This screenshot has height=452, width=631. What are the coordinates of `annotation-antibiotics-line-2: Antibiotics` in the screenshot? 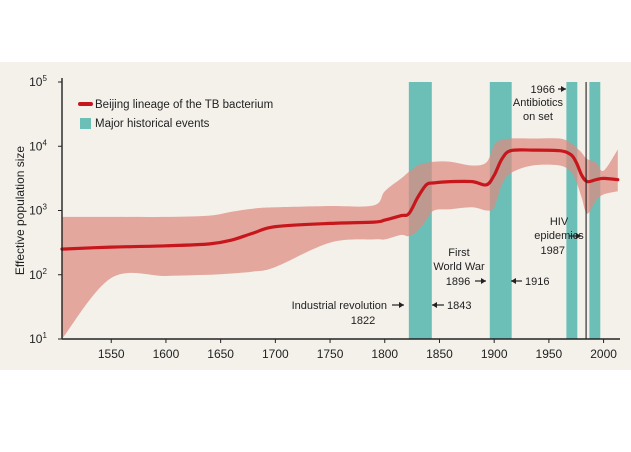 It's located at (538, 103).